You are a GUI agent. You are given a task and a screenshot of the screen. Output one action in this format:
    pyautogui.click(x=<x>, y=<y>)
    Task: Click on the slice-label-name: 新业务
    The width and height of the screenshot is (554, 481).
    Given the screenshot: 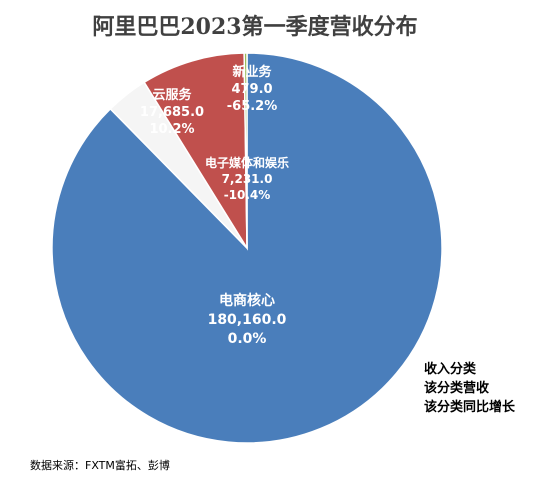 What is the action you would take?
    pyautogui.click(x=252, y=72)
    